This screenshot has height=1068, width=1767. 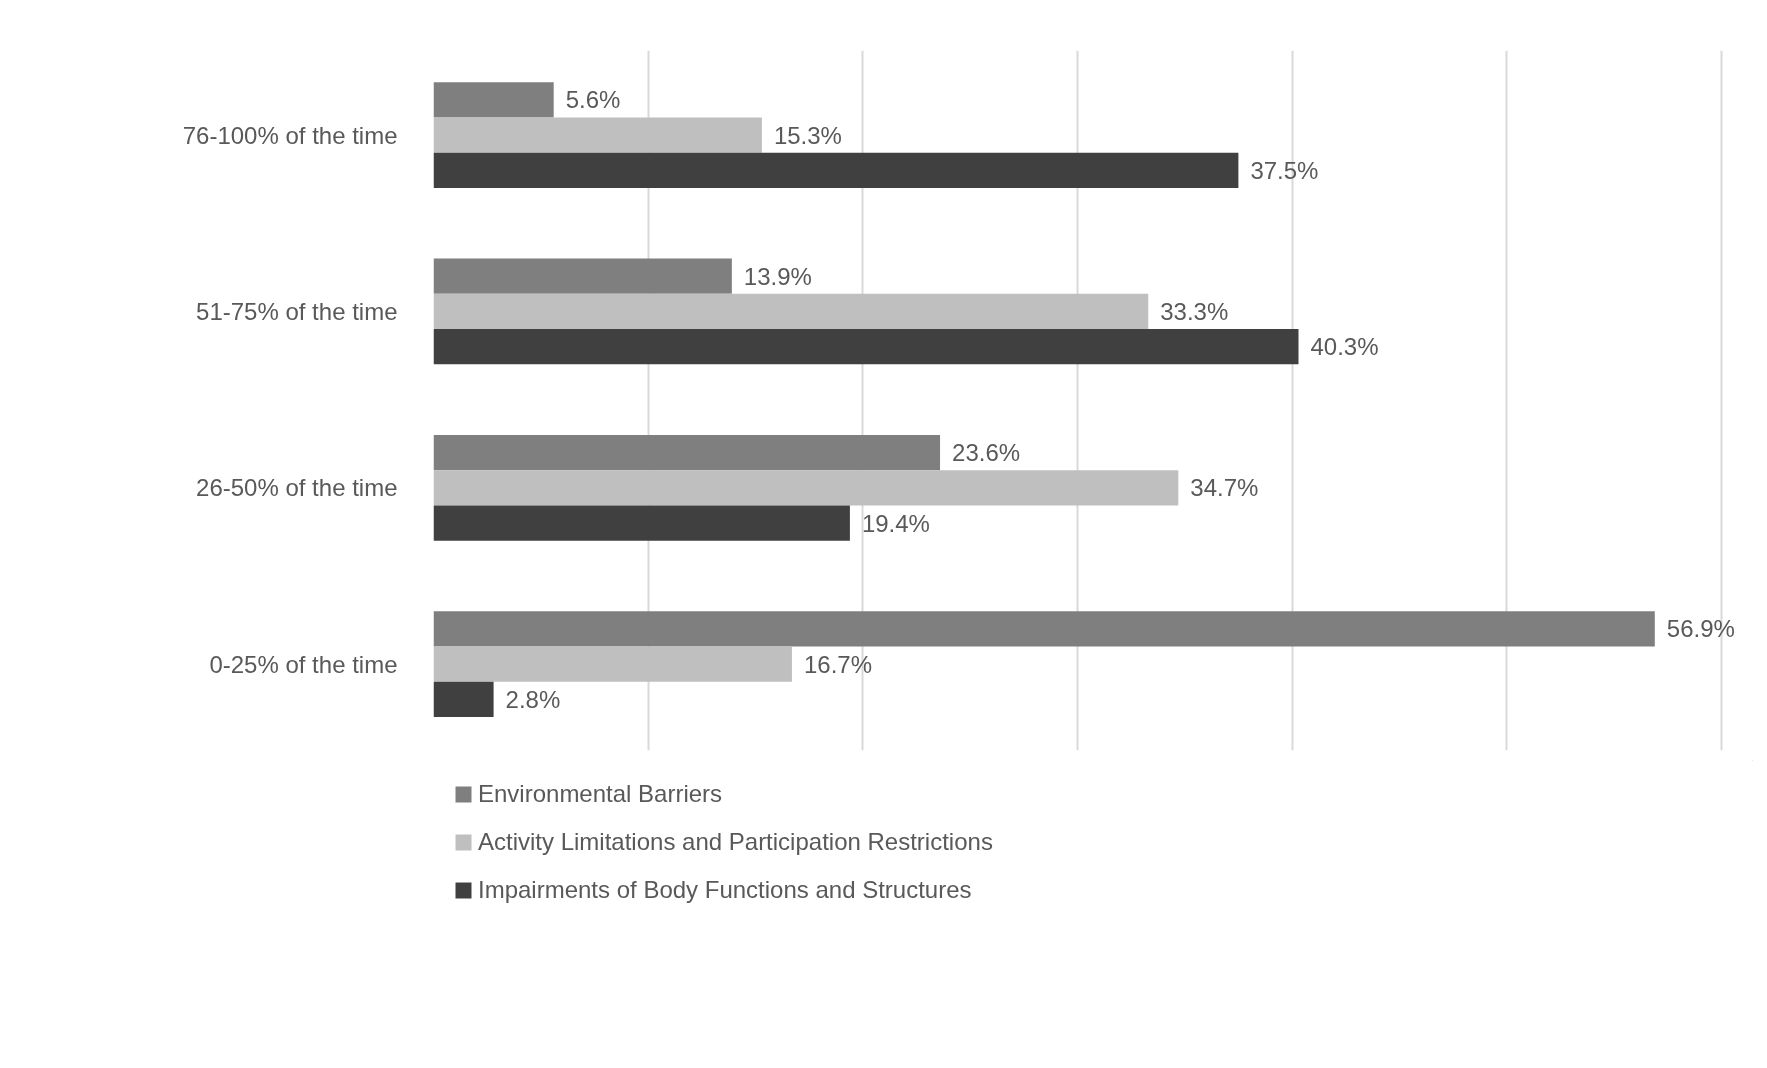 What do you see at coordinates (600, 794) in the screenshot?
I see `legend-label: Environmental Barriers` at bounding box center [600, 794].